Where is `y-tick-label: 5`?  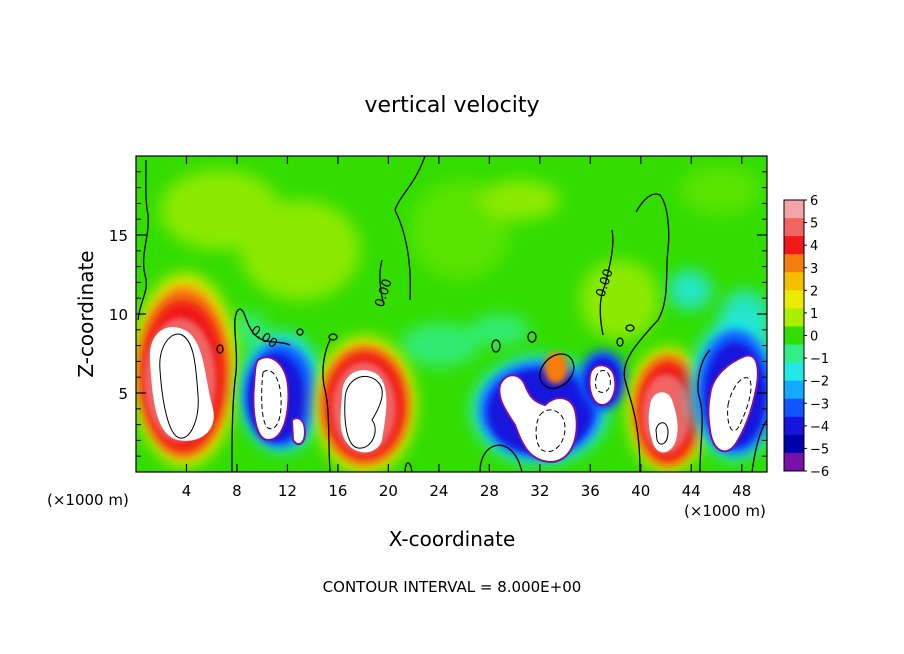
y-tick-label: 5 is located at coordinates (123, 394).